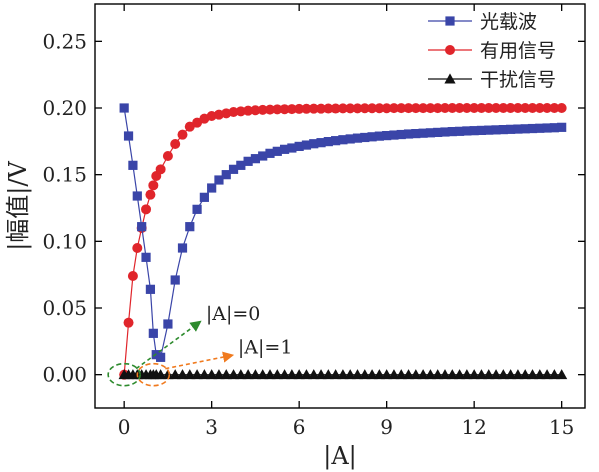  I want to click on annotation-label: |A|=1, so click(265, 347).